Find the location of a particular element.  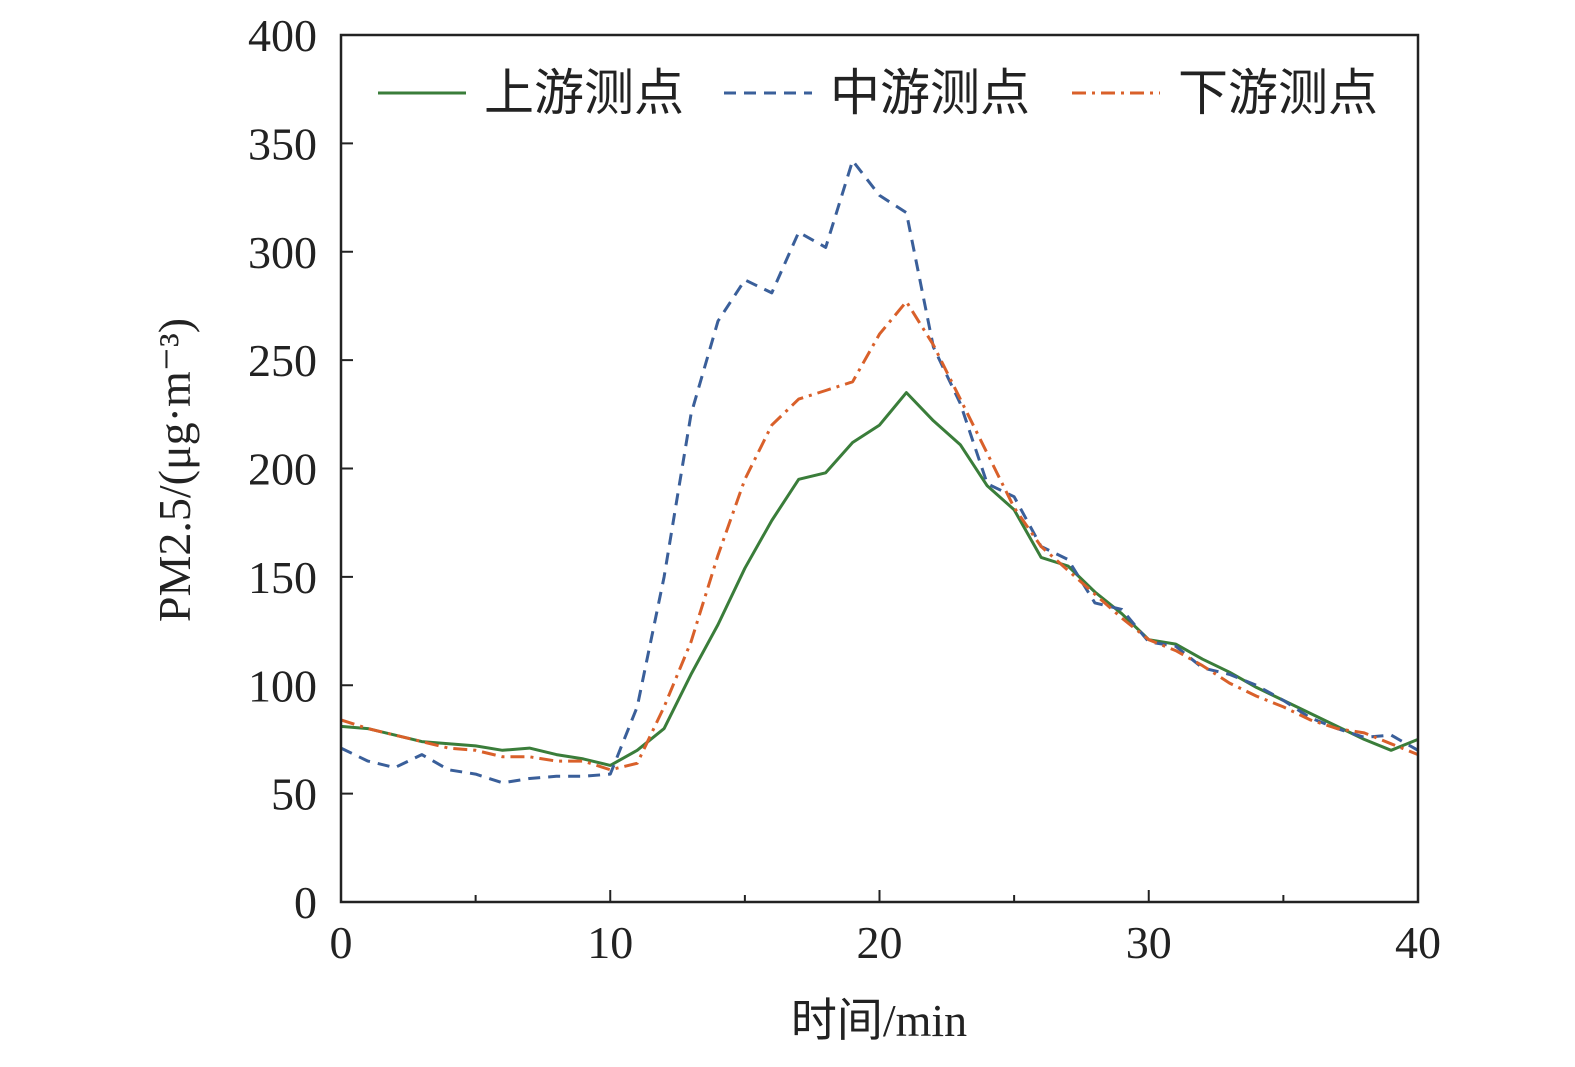

legend-label-downstream: 下游测点 is located at coordinates (1278, 93).